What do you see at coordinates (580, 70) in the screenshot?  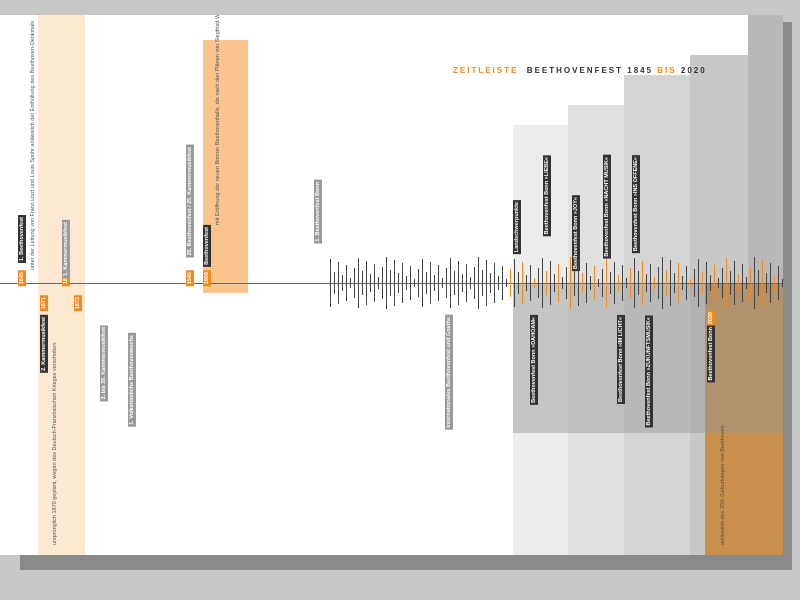 I see `page-title: ZEITLEISTE BEETHOVENFEST 1845 BIS 2020` at bounding box center [580, 70].